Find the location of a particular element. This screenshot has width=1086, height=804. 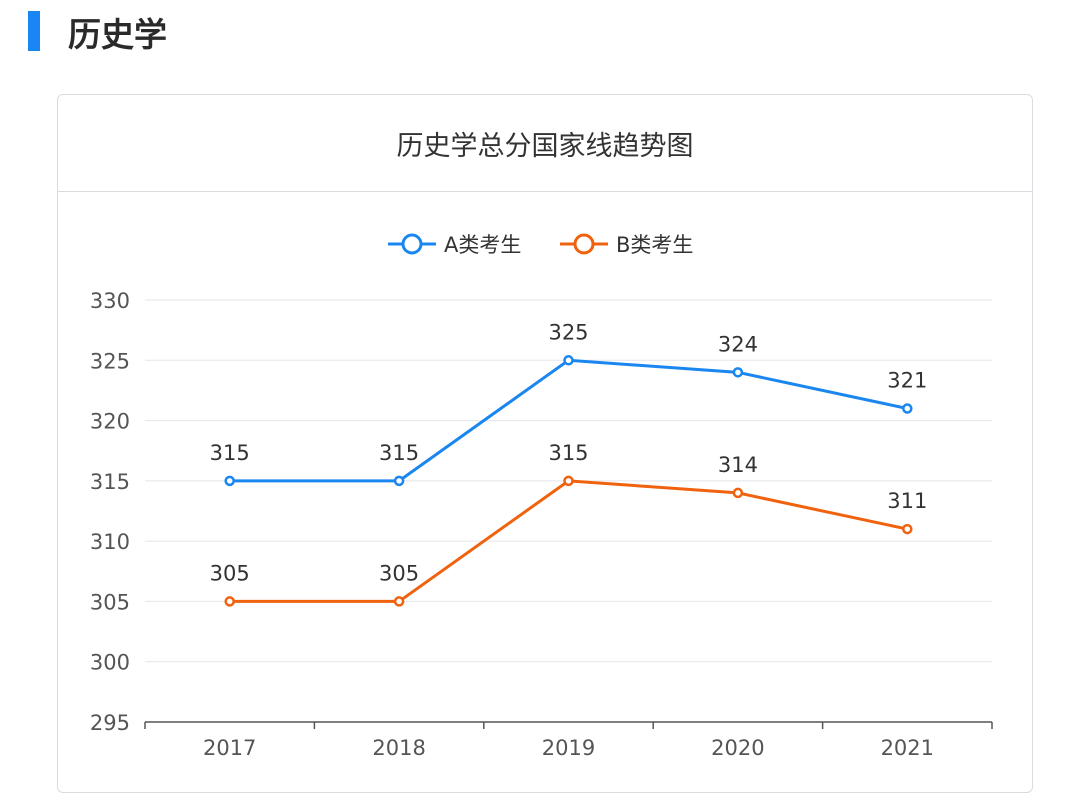

section-accent-bar is located at coordinates (34, 31).